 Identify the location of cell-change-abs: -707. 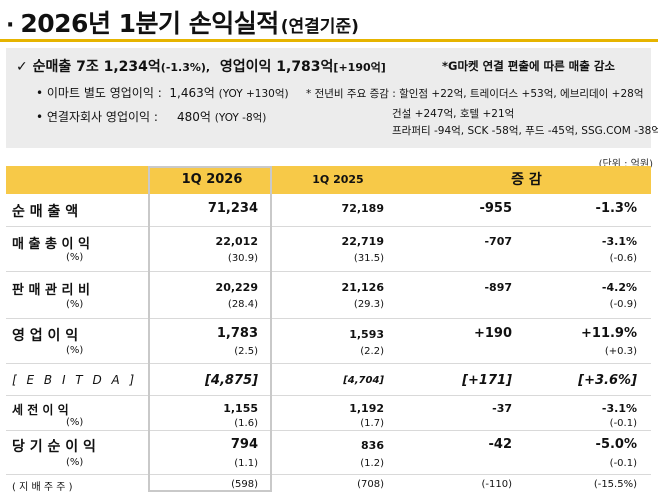
(498, 241).